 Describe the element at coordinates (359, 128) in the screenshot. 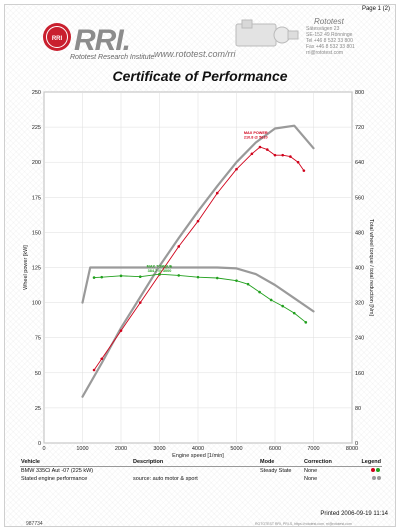

I see `y-right-tick-label: 720` at that location.